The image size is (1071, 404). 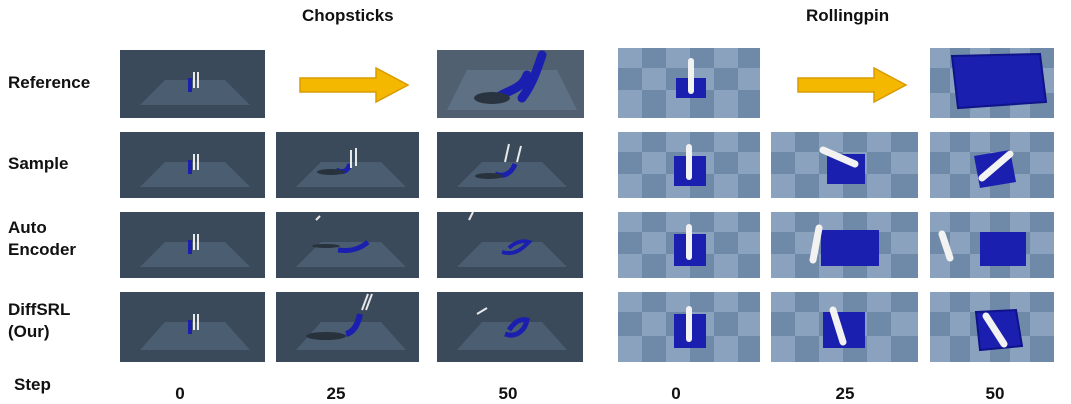 I want to click on row-label-sample: Sample, so click(x=38, y=163).